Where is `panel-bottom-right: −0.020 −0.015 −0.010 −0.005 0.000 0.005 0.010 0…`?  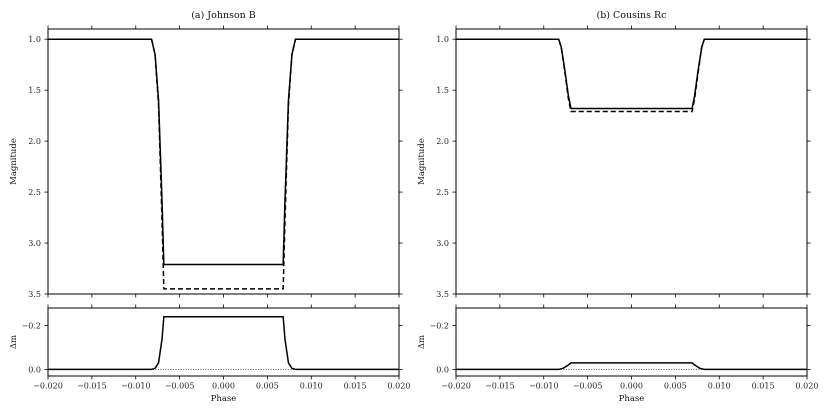 panel-bottom-right: −0.020 −0.015 −0.010 −0.005 0.000 0.005 0.010 0… is located at coordinates (618, 354).